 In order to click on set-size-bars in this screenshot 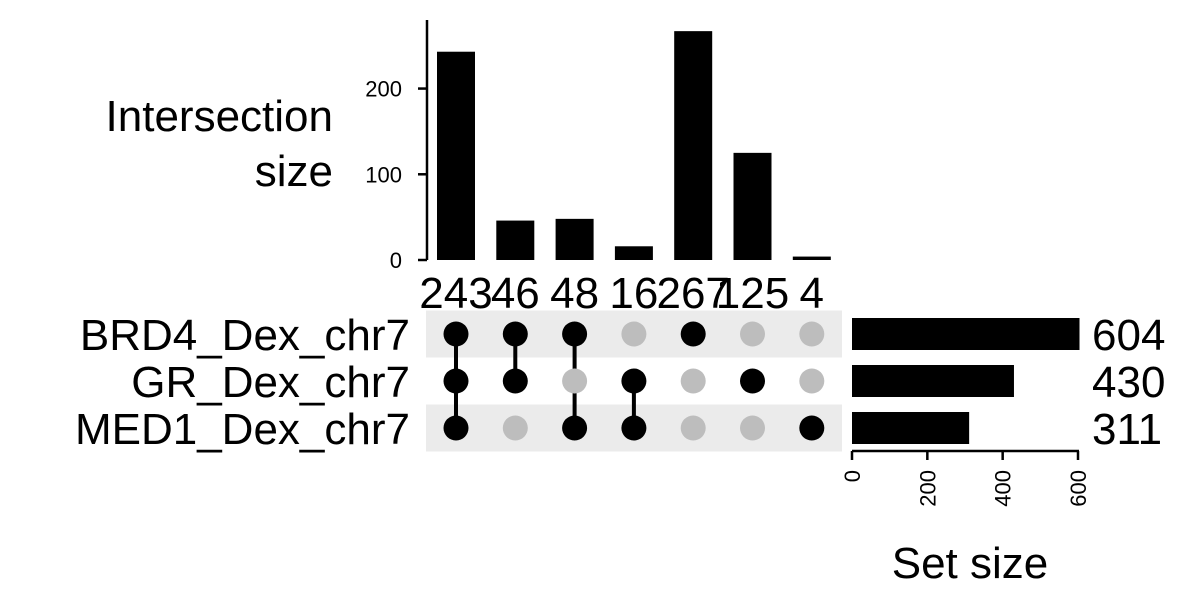, I will do `click(966, 381)`.